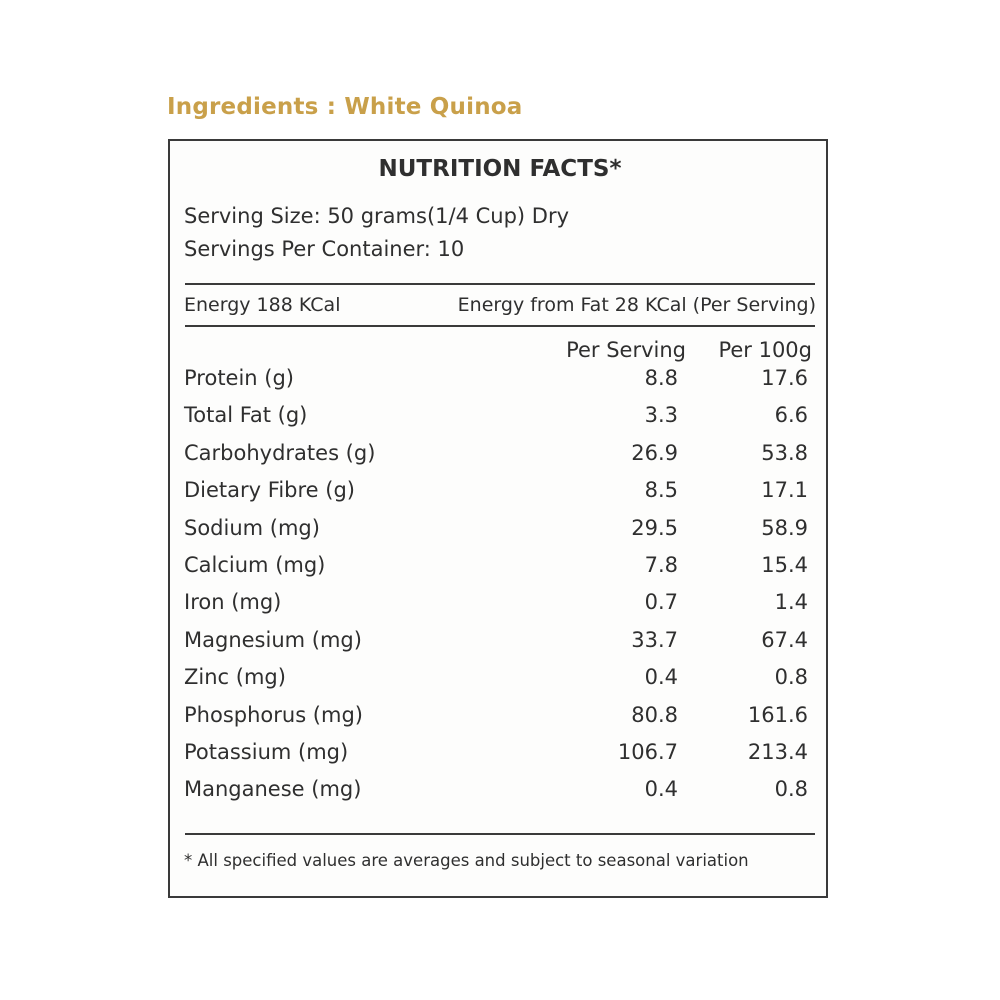 This screenshot has height=1000, width=1000. Describe the element at coordinates (235, 677) in the screenshot. I see `nutrient-name: Zinc (mg)` at that location.